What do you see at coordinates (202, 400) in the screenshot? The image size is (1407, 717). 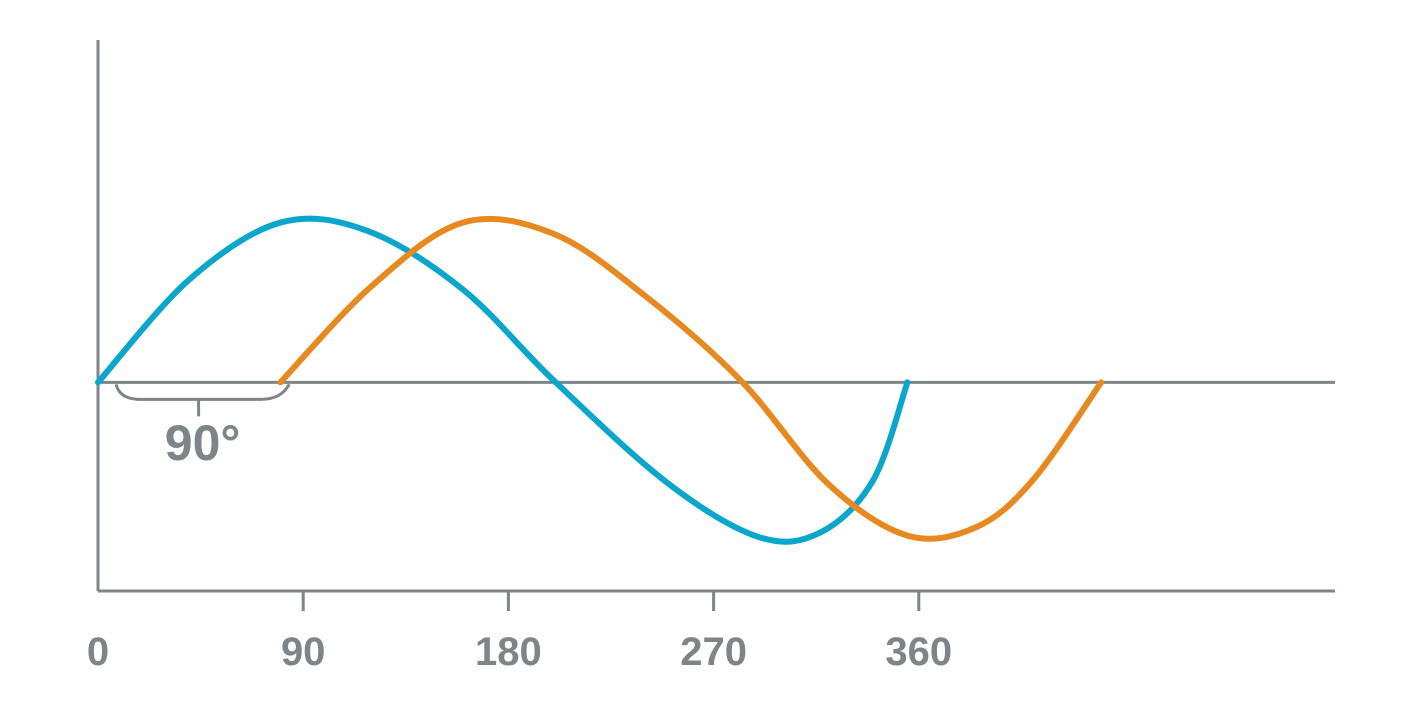 I see `phase-bracket` at bounding box center [202, 400].